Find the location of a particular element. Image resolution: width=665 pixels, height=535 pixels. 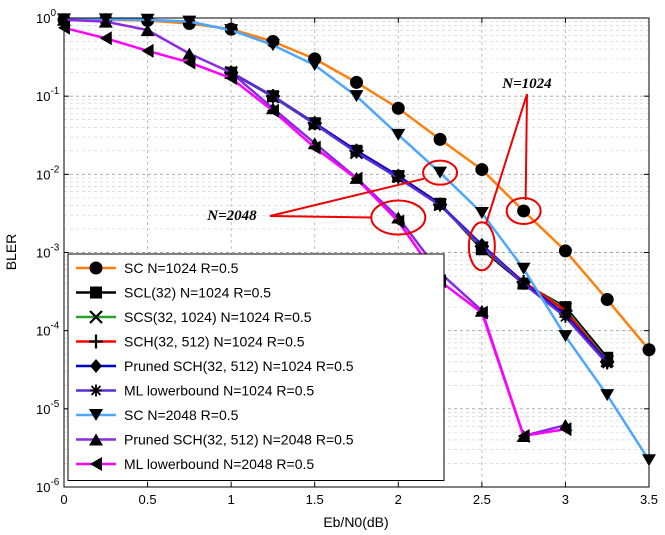

legend-label: Pruned SCH(32, 512) N=1024 R=0.5 is located at coordinates (239, 366).